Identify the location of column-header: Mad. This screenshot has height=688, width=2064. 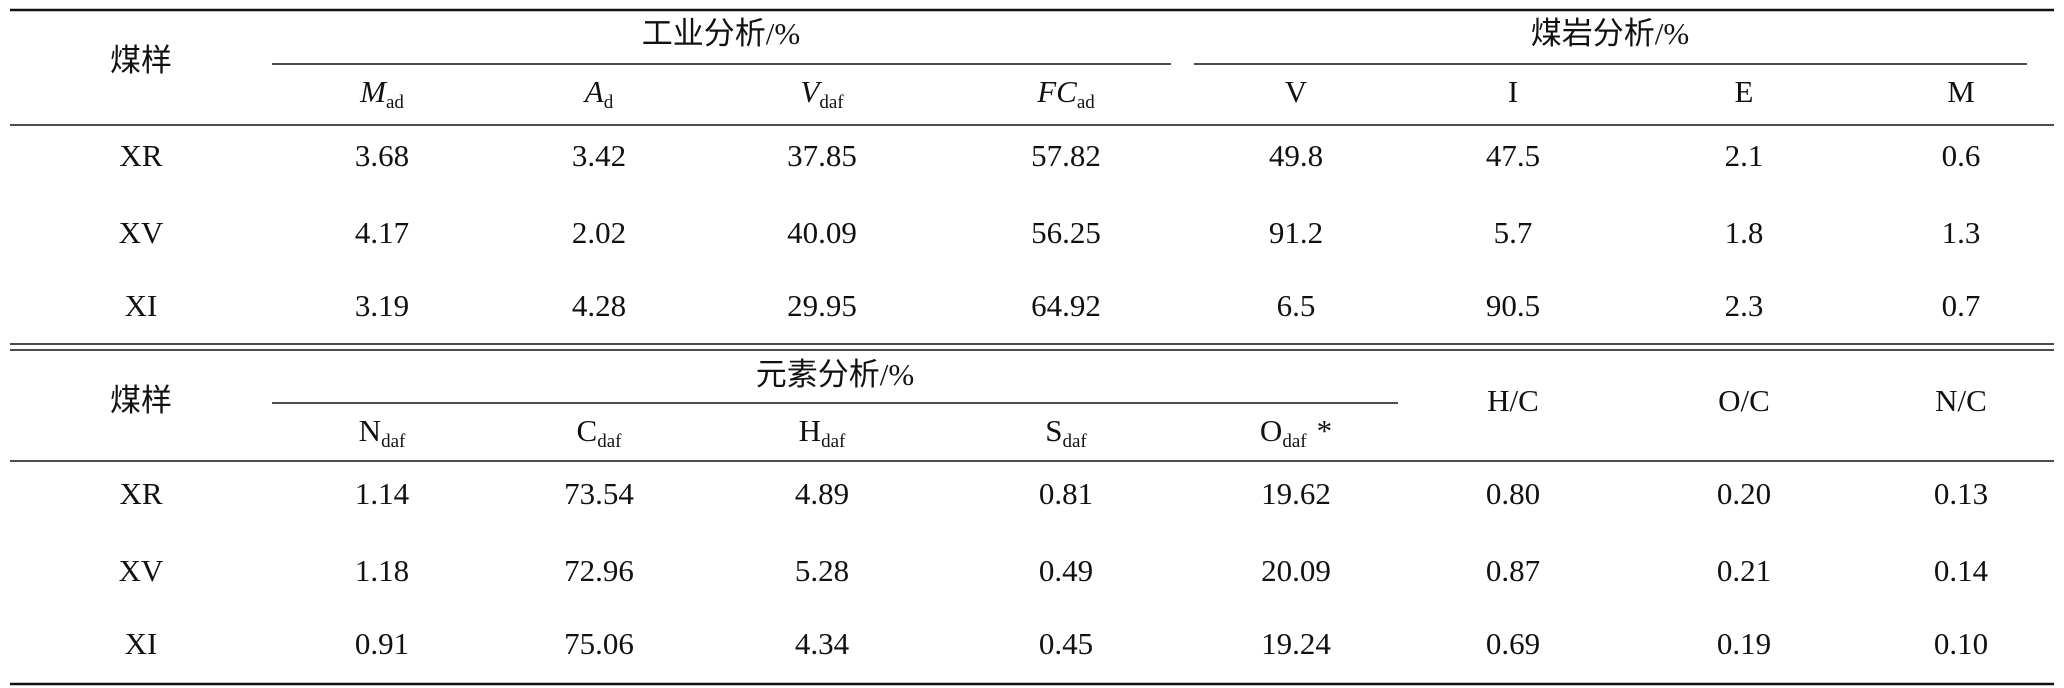
(381, 93).